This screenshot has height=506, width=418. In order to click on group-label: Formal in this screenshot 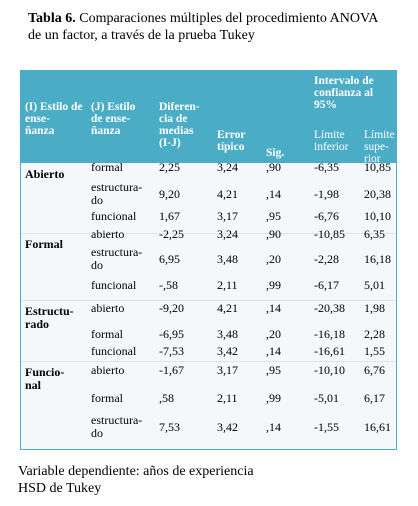, I will do `click(44, 244)`.